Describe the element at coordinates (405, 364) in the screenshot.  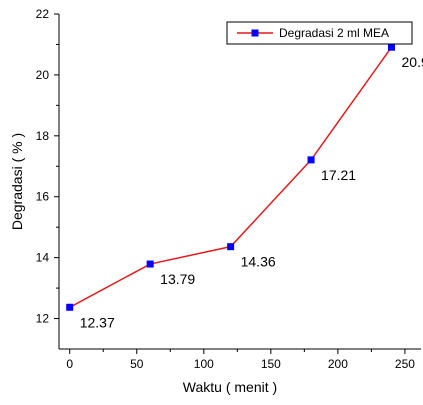
I see `x-tick-label: 250` at that location.